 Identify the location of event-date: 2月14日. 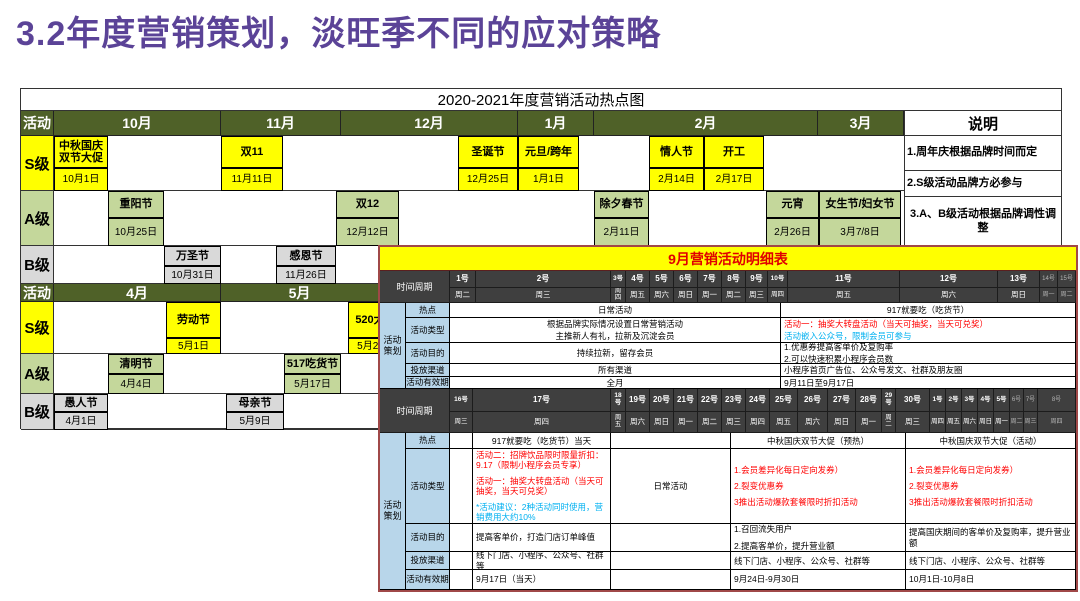
(676, 179).